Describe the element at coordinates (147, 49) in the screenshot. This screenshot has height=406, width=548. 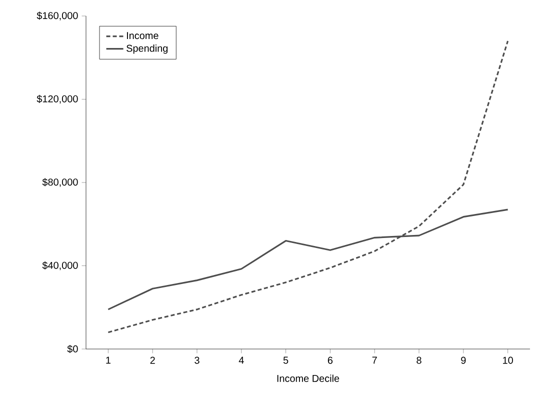
I see `legend-label: Spending` at that location.